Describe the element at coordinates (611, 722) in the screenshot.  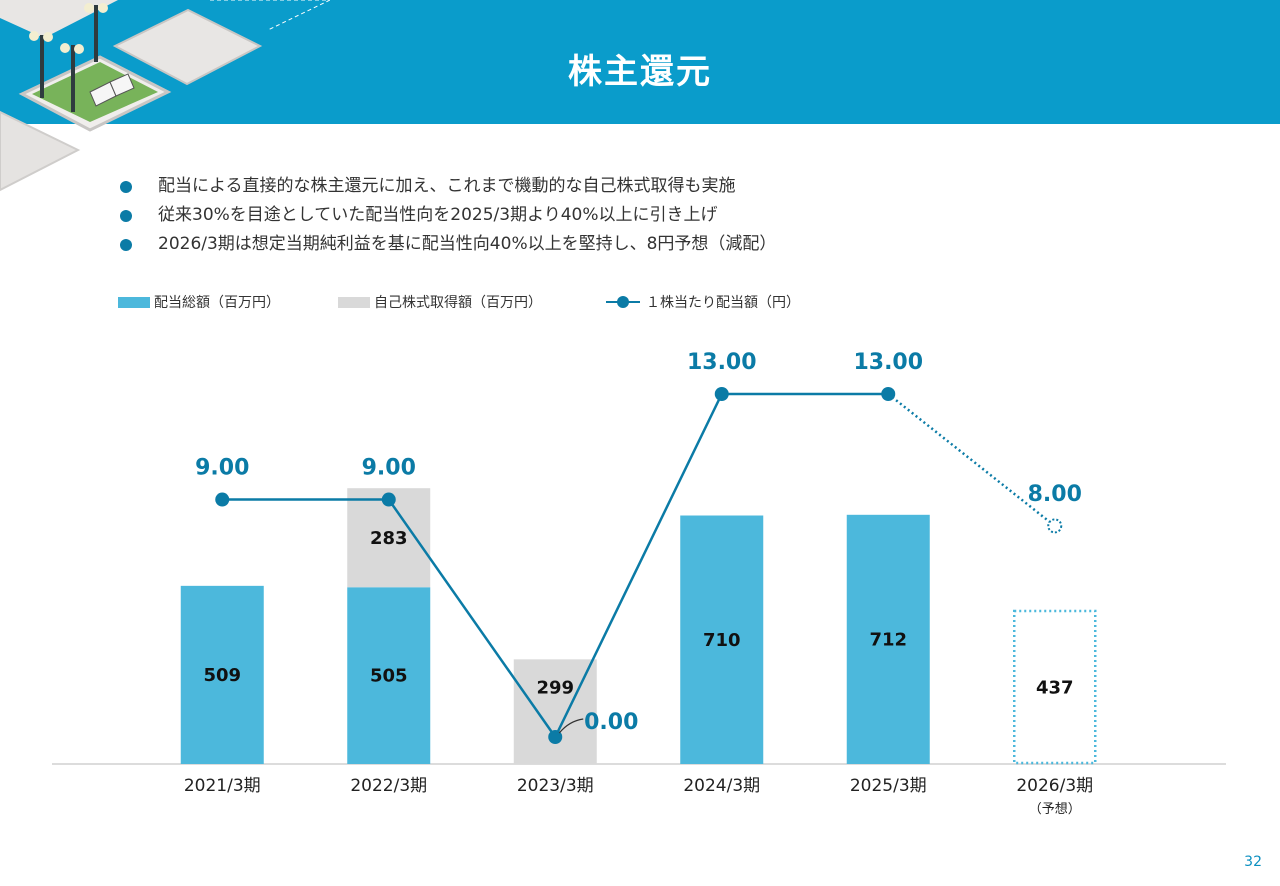
I see `dps-value-label: 0.00` at that location.